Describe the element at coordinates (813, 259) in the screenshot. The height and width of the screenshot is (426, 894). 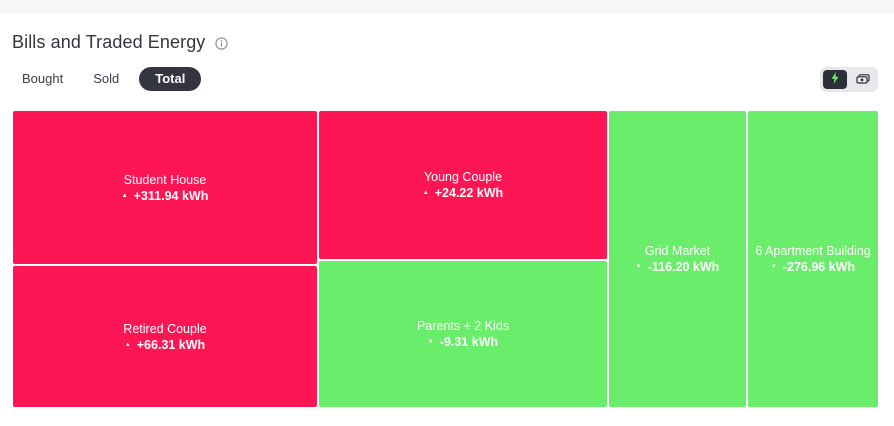
I see `treemap-cell-6-apartment-building: 6 Apartment Building ▼ -276.96 kWh` at that location.